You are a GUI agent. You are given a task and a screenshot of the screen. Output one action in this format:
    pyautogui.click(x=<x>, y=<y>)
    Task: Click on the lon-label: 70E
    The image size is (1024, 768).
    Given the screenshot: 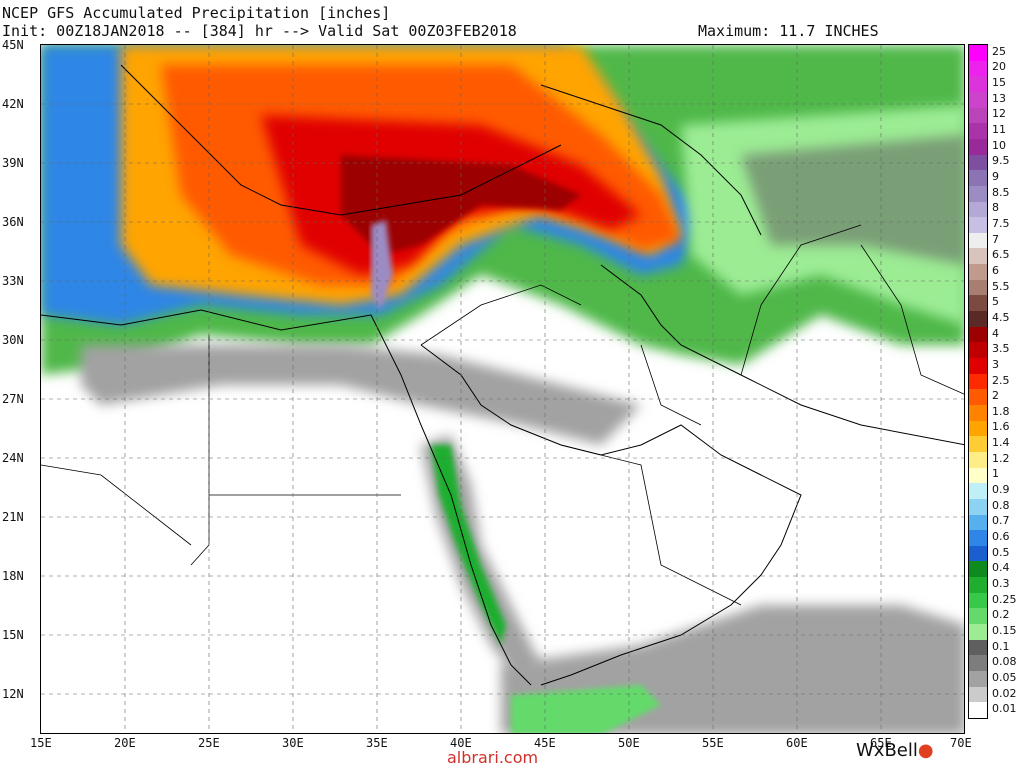 What is the action you would take?
    pyautogui.click(x=961, y=743)
    